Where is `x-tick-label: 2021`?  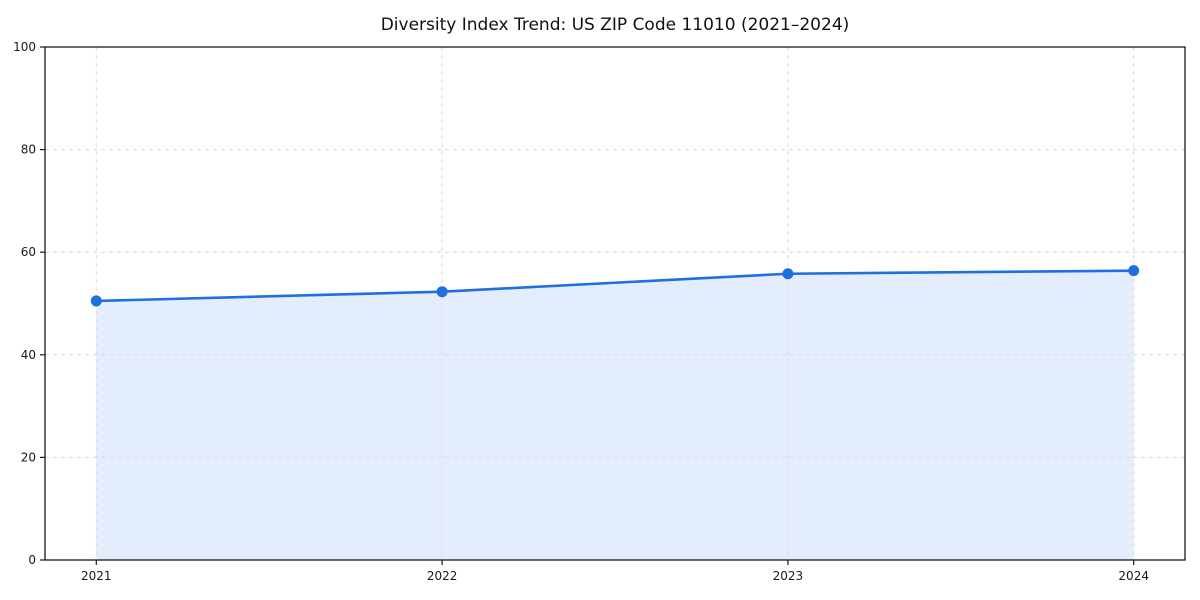 x-tick-label: 2021 is located at coordinates (96, 576).